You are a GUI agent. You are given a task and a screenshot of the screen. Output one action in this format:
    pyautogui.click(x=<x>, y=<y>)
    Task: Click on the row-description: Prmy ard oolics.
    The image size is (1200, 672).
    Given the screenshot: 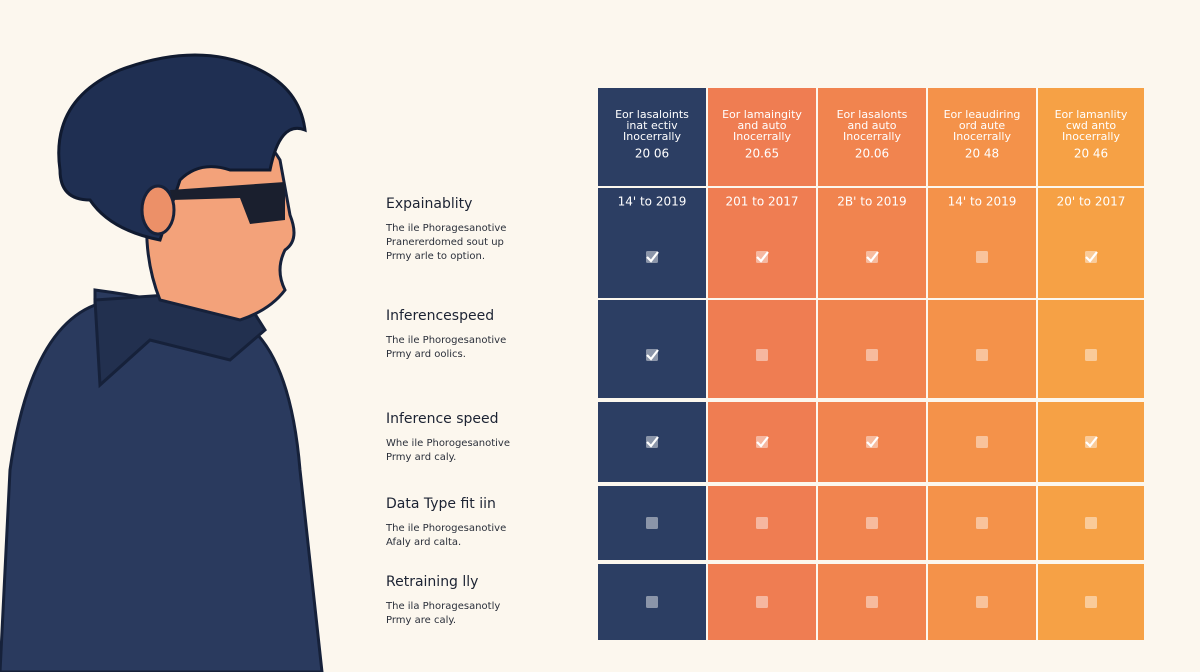 What is the action you would take?
    pyautogui.click(x=426, y=354)
    